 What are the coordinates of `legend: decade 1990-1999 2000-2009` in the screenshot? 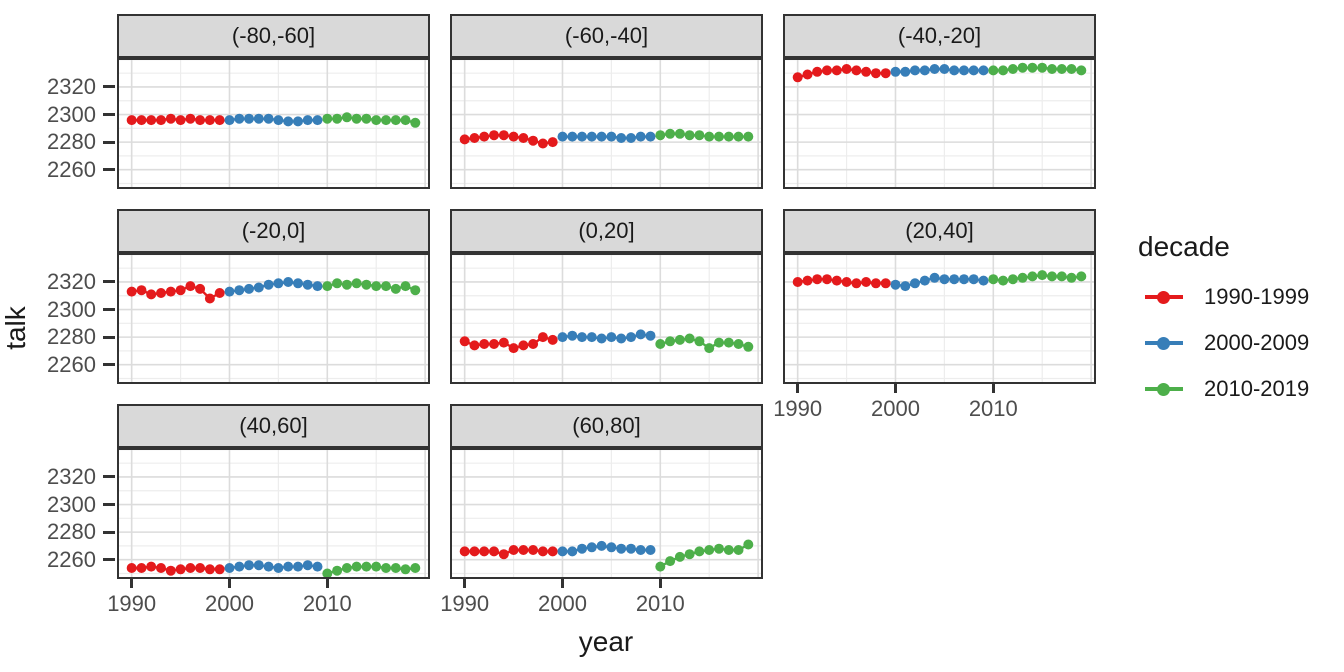 It's located at (1223, 321).